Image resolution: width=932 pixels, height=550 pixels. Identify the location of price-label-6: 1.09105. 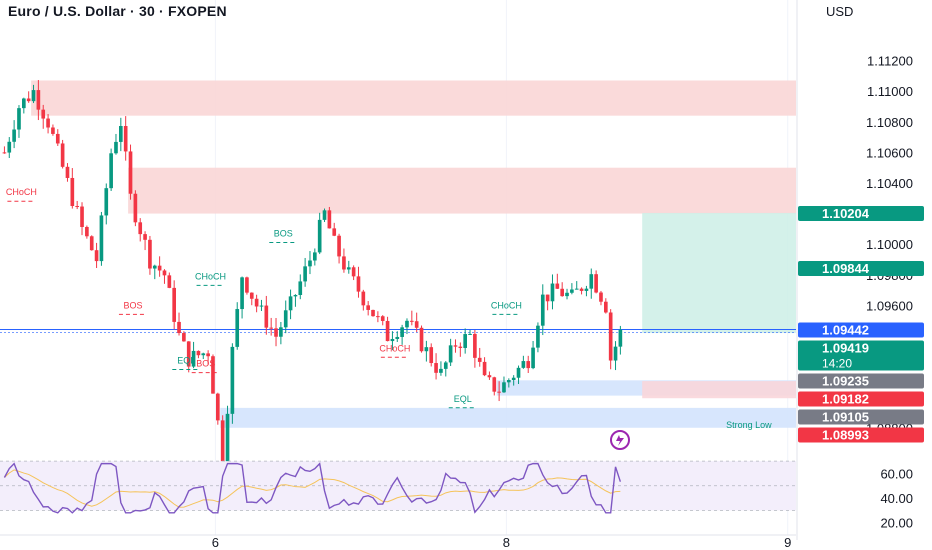
(845, 417).